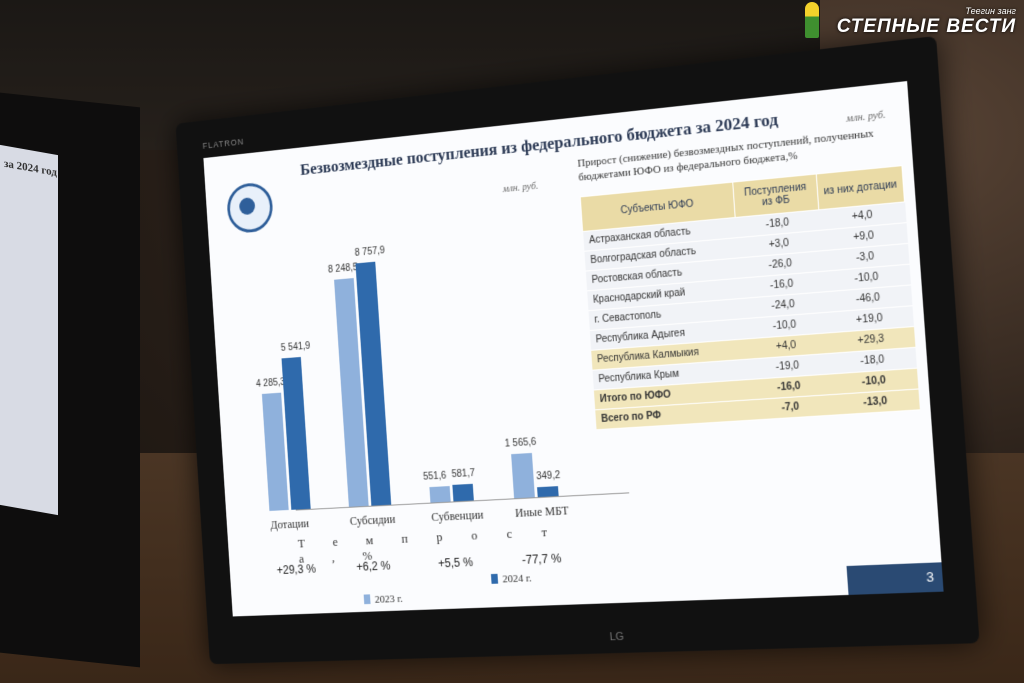 This screenshot has width=1024, height=683. Describe the element at coordinates (926, 11) in the screenshot. I see `watermark-subtitle: Теегин занг` at that location.